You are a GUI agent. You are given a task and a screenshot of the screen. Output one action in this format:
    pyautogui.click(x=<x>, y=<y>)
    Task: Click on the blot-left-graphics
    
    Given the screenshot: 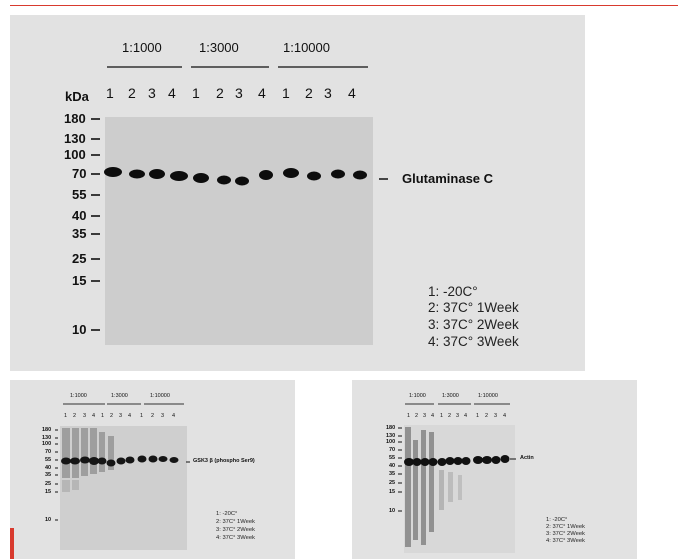 What is the action you would take?
    pyautogui.click(x=122, y=476)
    